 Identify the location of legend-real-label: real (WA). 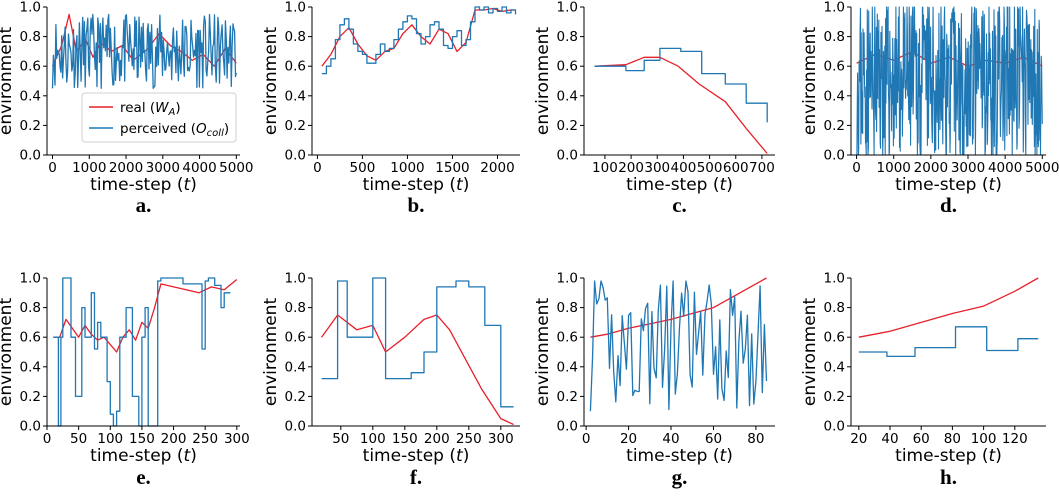
(150, 109).